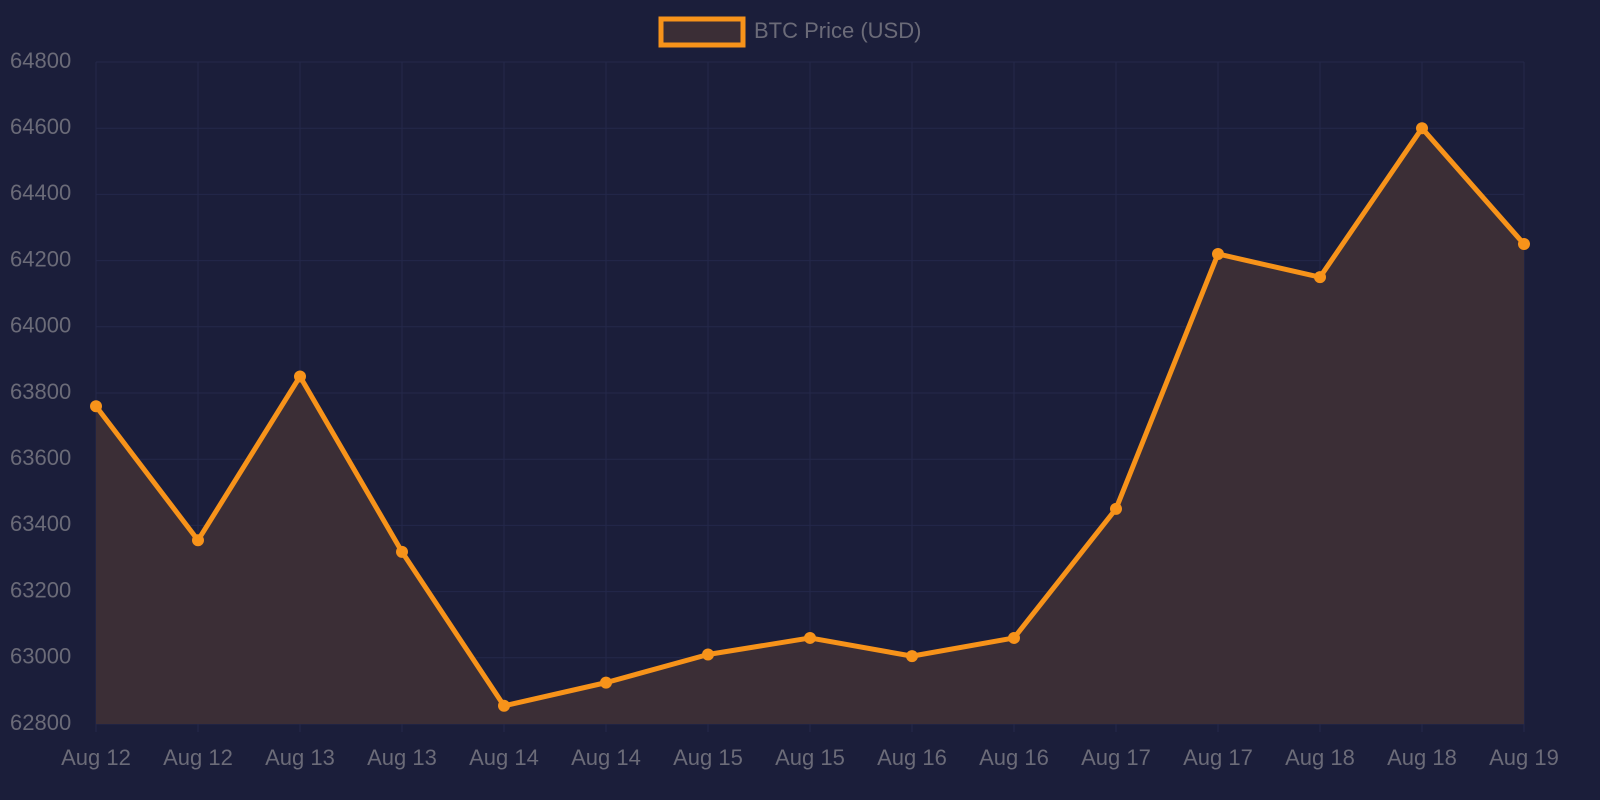  What do you see at coordinates (40, 126) in the screenshot?
I see `y-tick-label: 64600` at bounding box center [40, 126].